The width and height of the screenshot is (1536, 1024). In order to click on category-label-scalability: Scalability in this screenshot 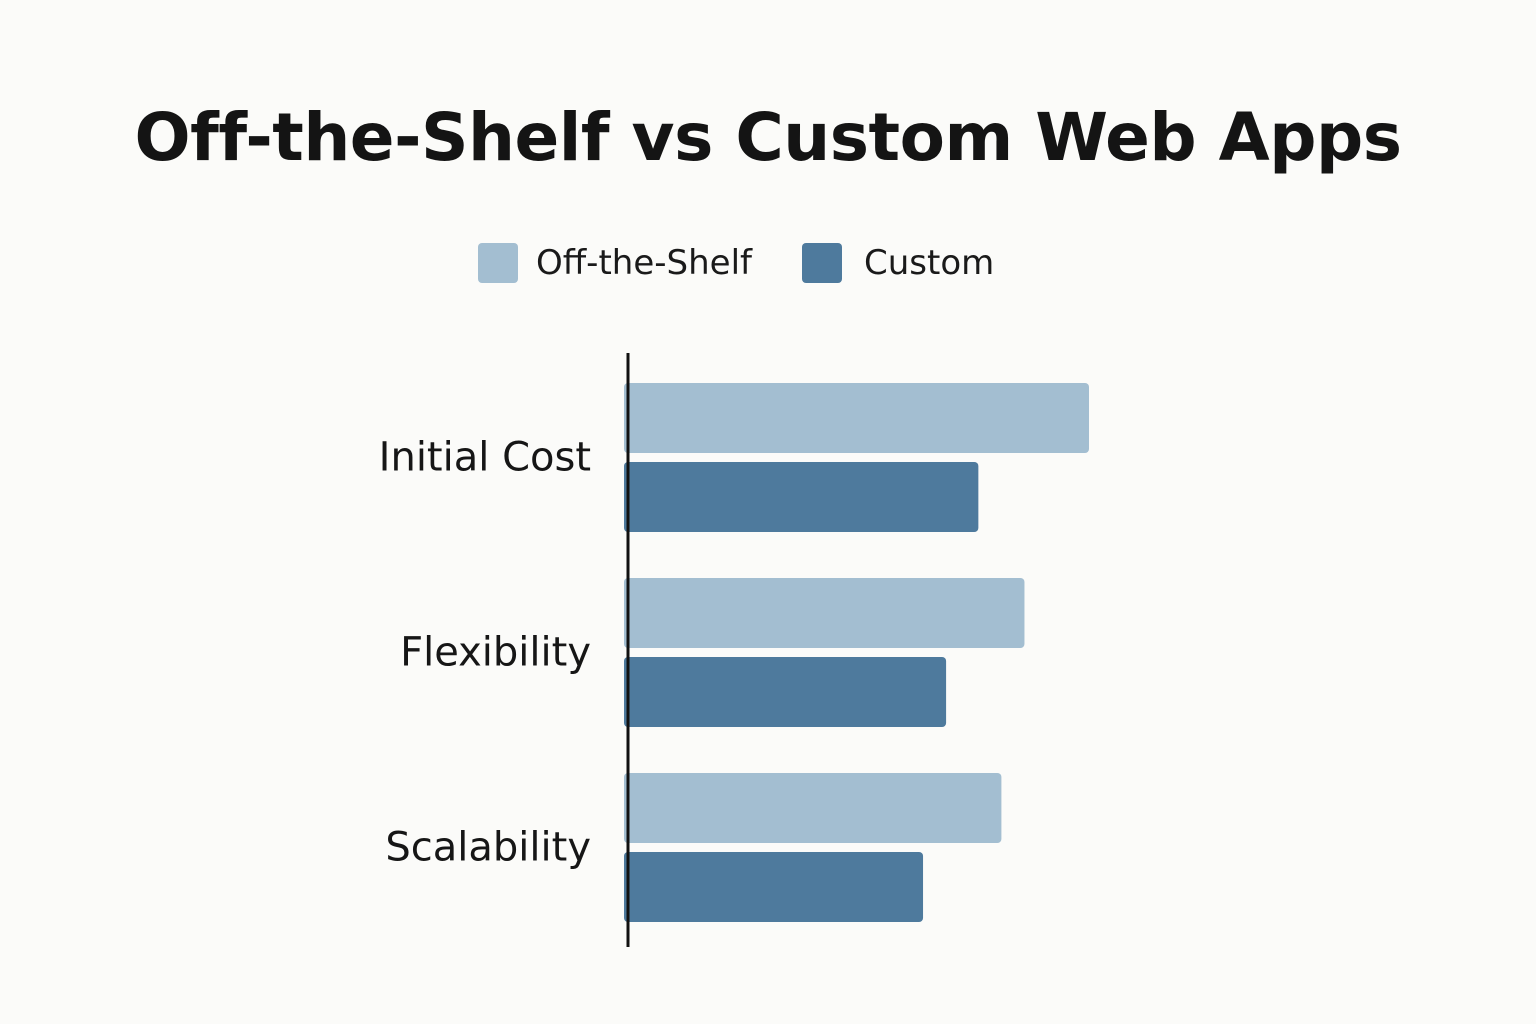, I will do `click(488, 848)`.